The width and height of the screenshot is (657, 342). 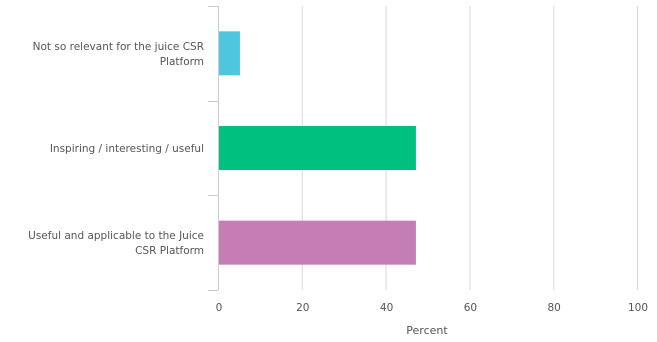 I want to click on category-label-line: Inspiring / interesting / useful, so click(x=127, y=149).